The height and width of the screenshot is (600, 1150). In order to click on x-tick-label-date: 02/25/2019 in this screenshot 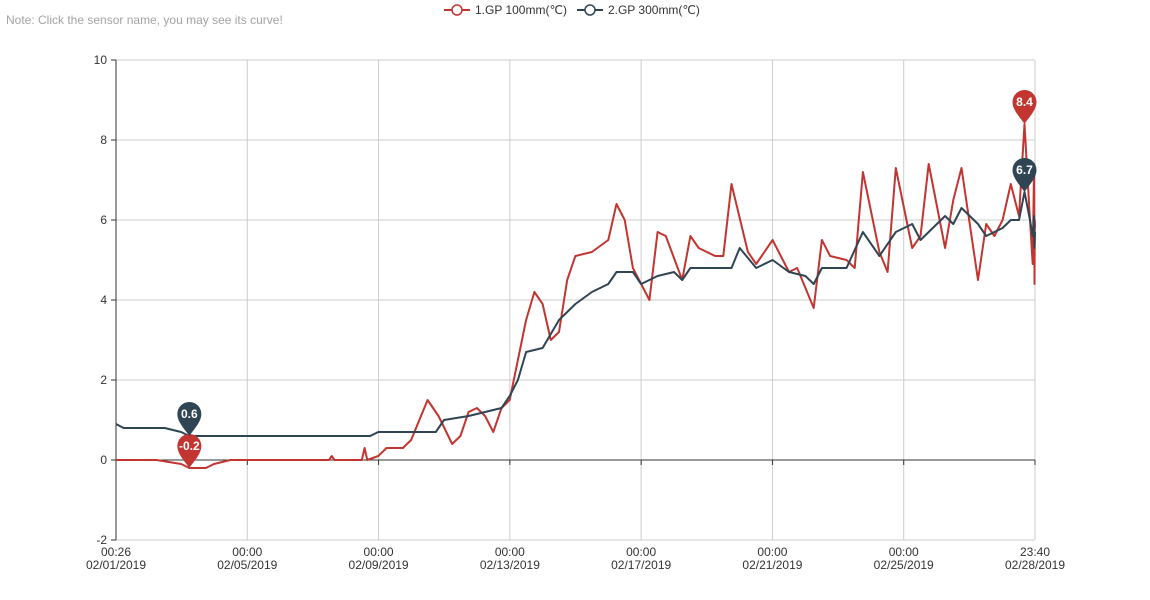, I will do `click(904, 565)`.